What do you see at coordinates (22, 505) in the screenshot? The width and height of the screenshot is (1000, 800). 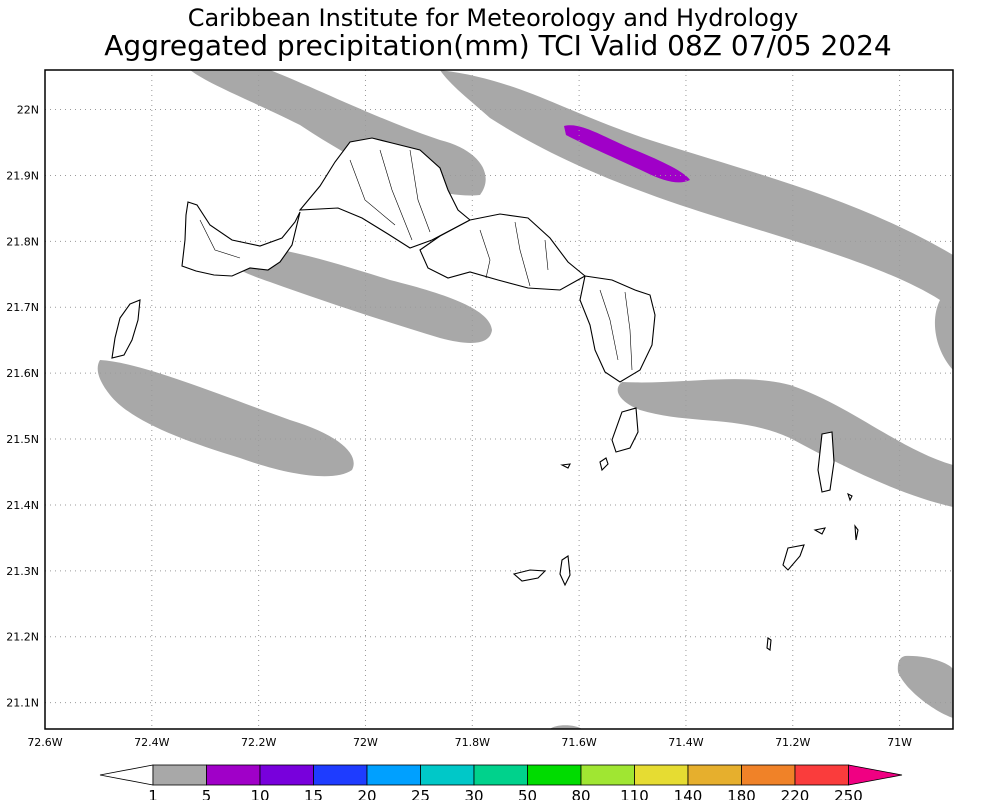 I see `lat-tick-label: 21.4N` at bounding box center [22, 505].